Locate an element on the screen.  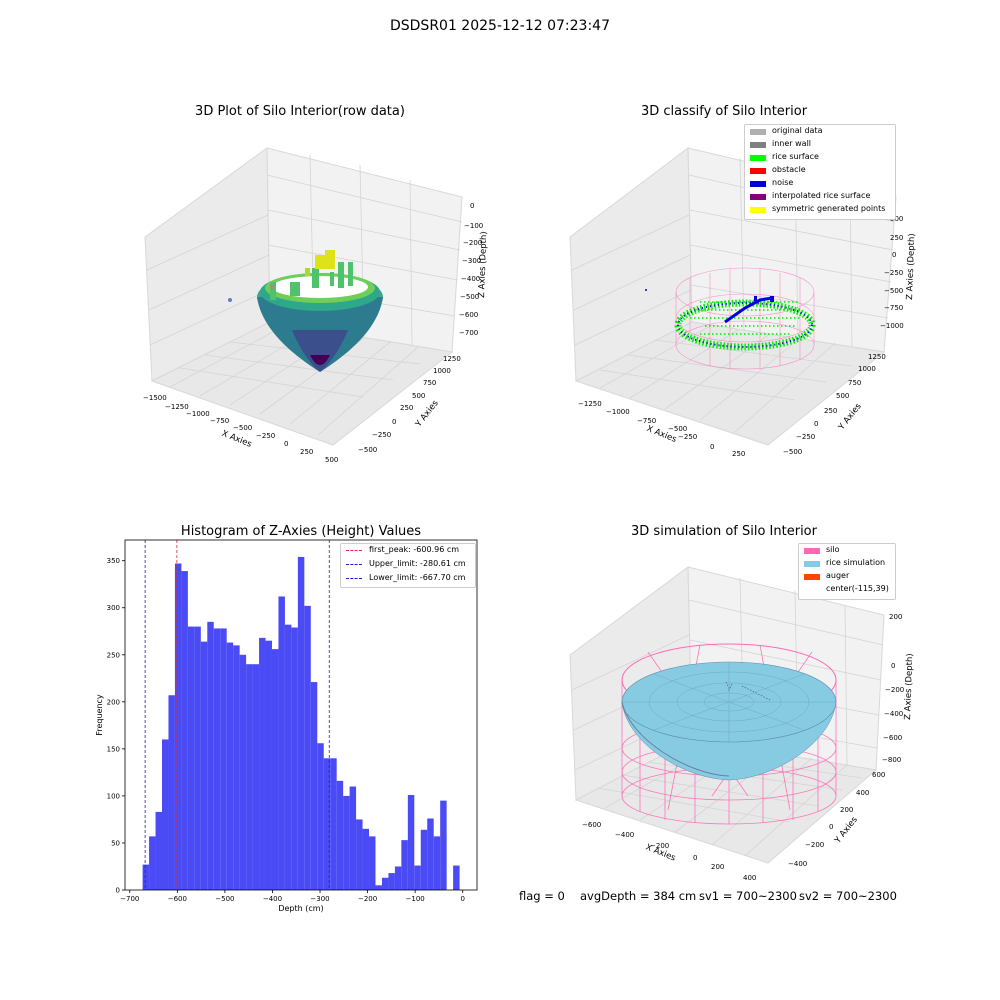
classify-ztick: 250 is located at coordinates (896, 238).